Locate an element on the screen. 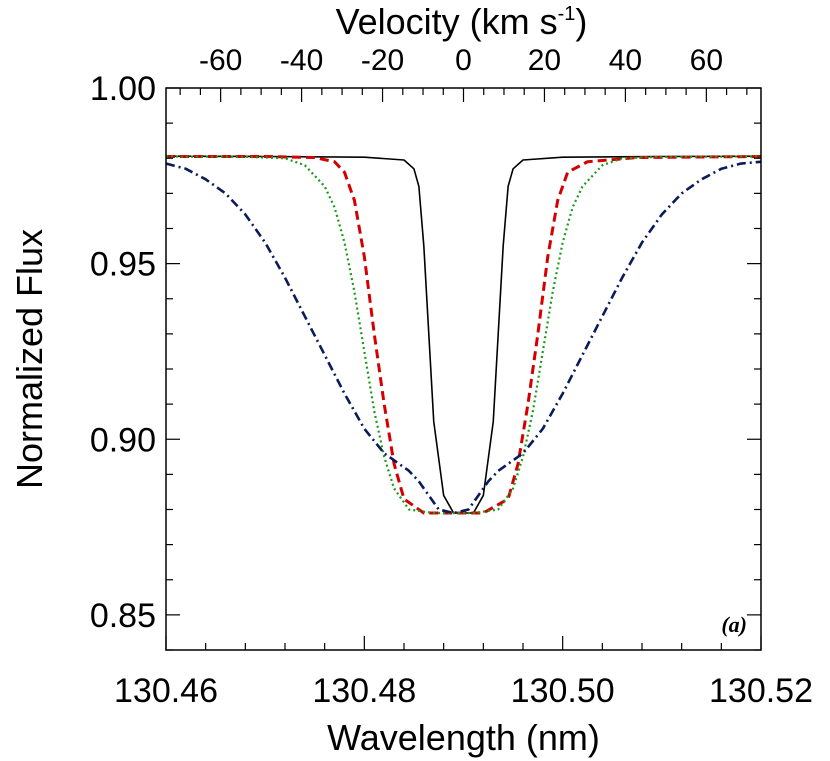 The height and width of the screenshot is (761, 830). top-tick-label: 40 is located at coordinates (625, 60).